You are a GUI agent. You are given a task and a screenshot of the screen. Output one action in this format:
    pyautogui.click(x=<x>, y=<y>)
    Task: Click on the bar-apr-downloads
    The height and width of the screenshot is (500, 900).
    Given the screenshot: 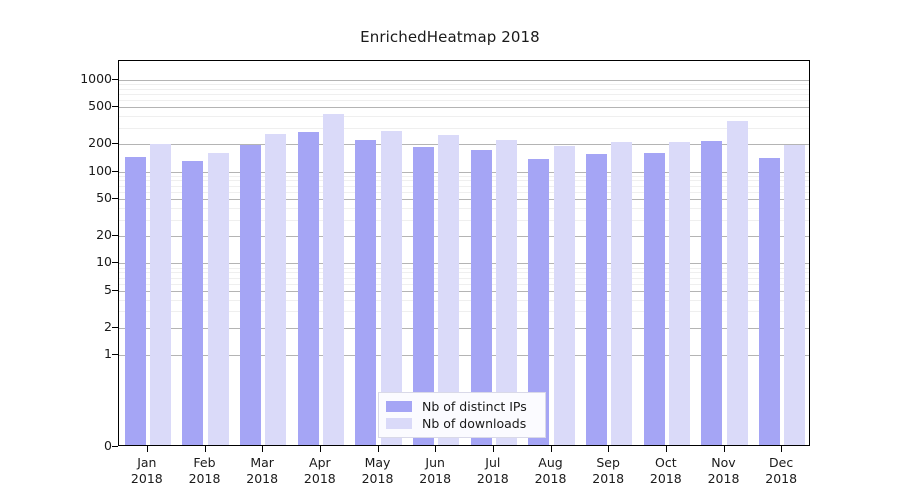 What is the action you would take?
    pyautogui.click(x=333, y=279)
    